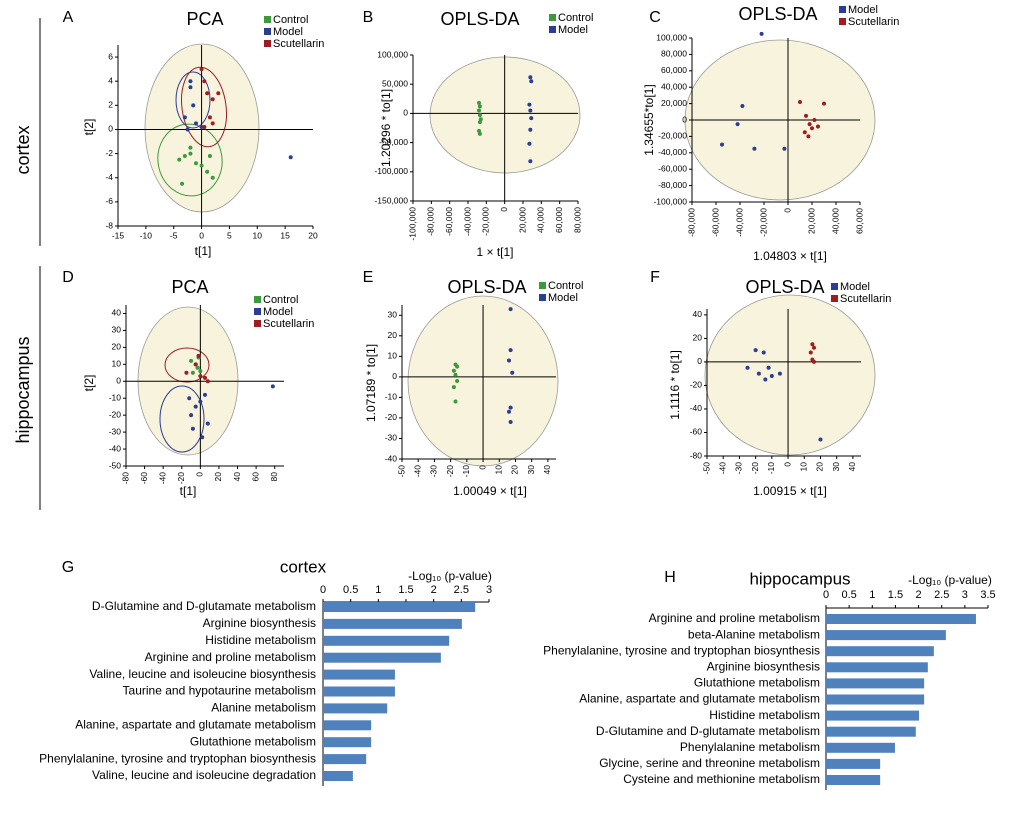 This screenshot has height=817, width=1009. I want to click on x-tick-label: 3.5, so click(987, 595).